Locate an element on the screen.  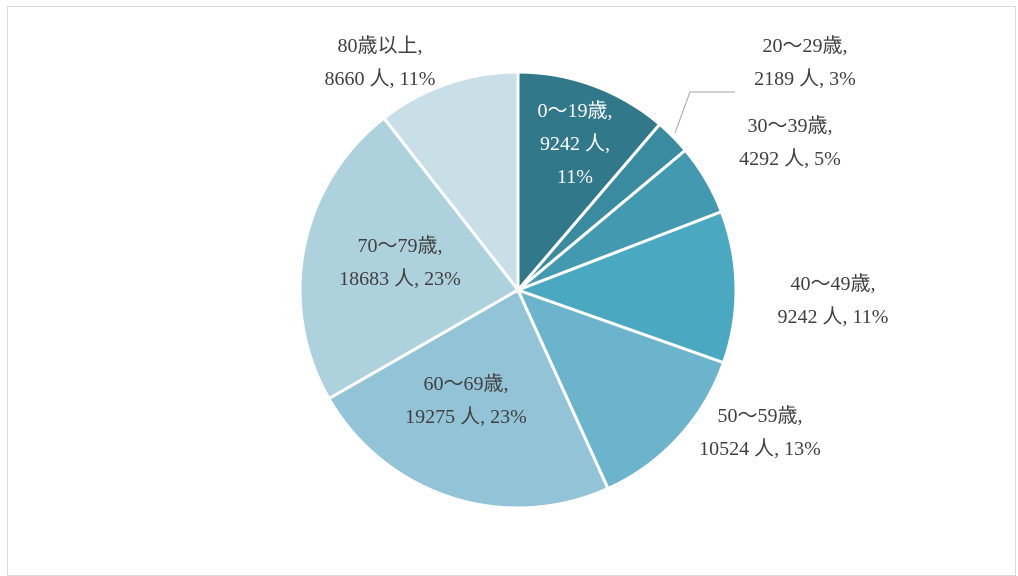
category-label: 20～29歳, is located at coordinates (805, 46).